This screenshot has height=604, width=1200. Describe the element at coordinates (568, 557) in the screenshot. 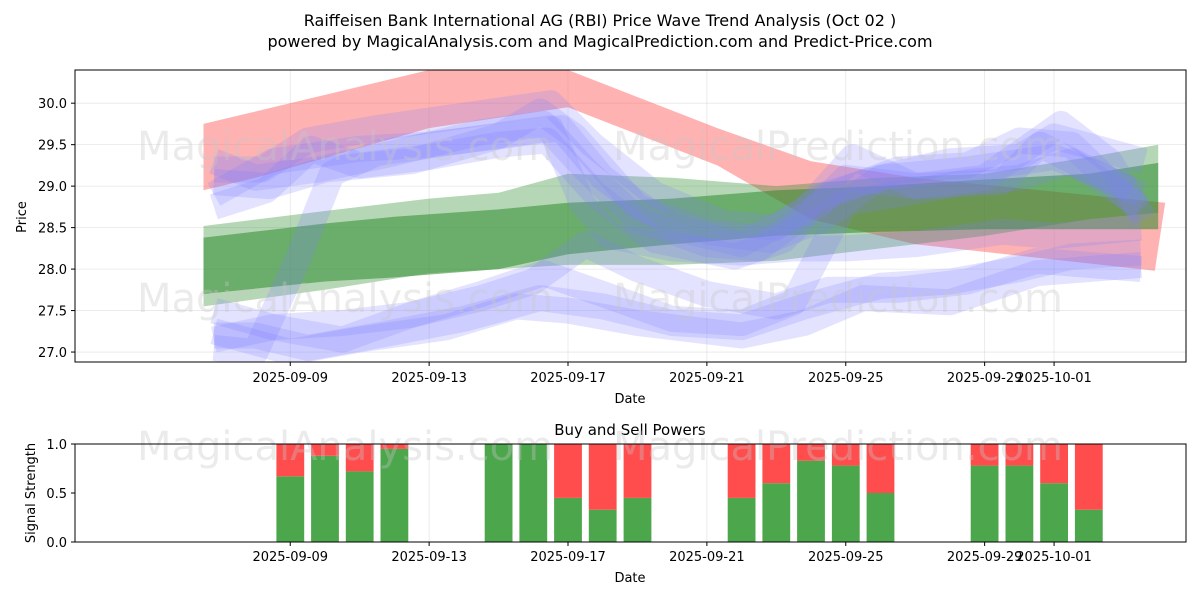

I see `bottom-x-tick-label: 2025-09-17` at that location.